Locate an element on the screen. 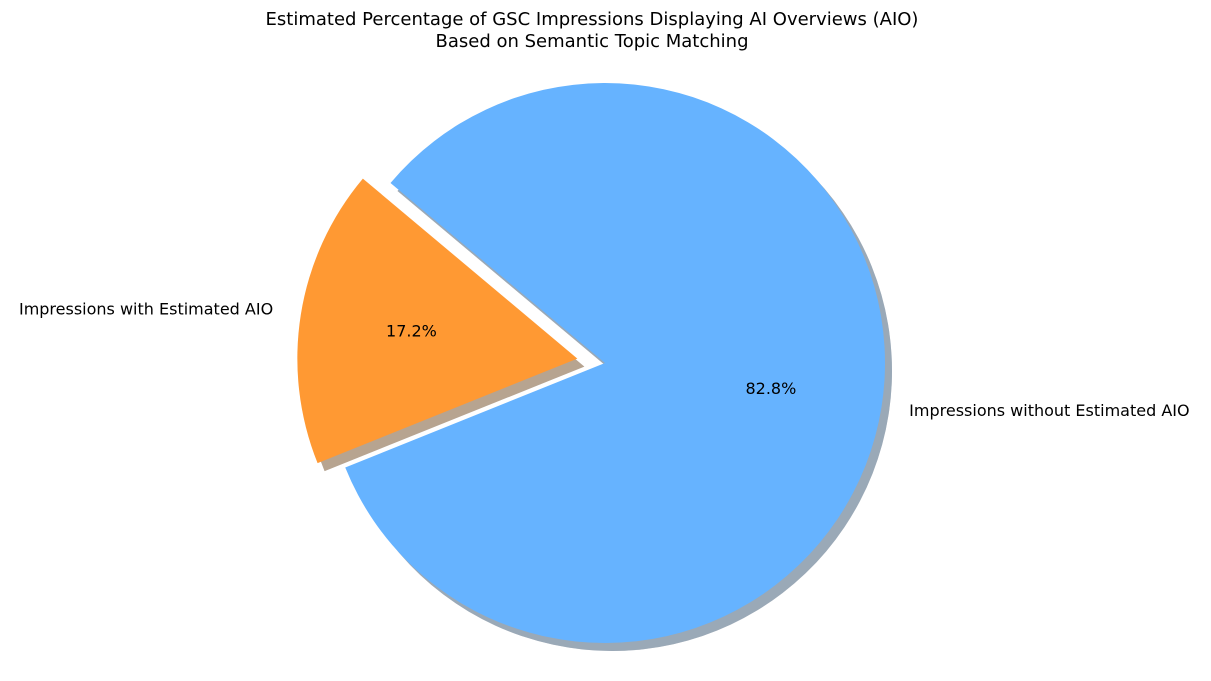 This screenshot has height=681, width=1211. value-label: 82.8% is located at coordinates (770, 388).